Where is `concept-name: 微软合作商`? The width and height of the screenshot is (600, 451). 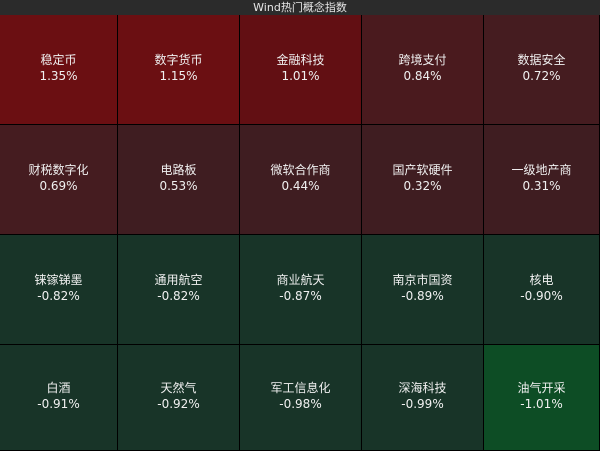 concept-name: 微软合作商 is located at coordinates (300, 169).